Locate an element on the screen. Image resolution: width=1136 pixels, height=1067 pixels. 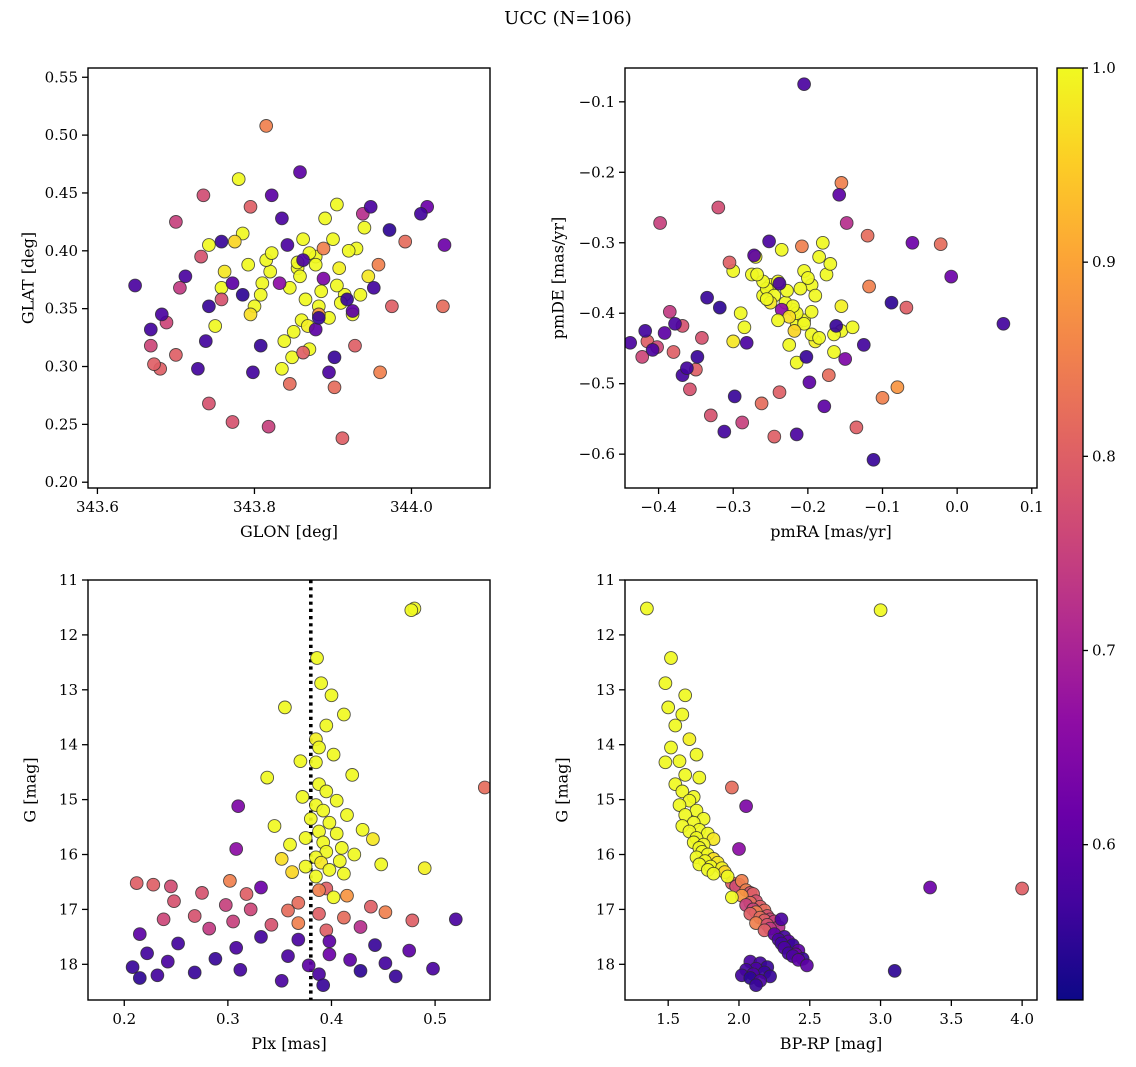
colorbar-tick-label: 1.0 is located at coordinates (1104, 68).